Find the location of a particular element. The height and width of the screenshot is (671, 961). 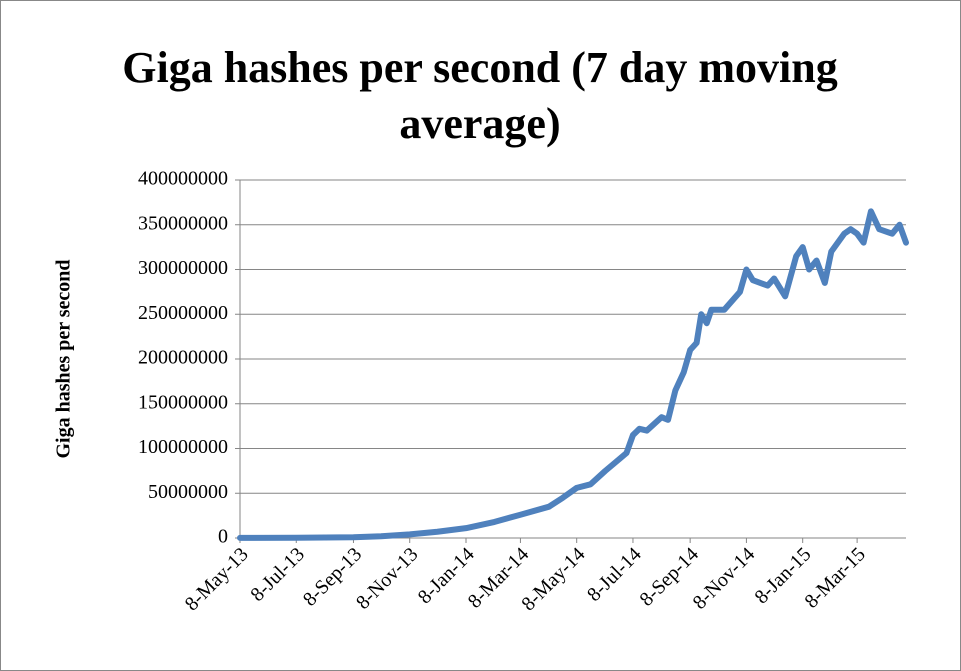

y-tick-label: 350000000 is located at coordinates (183, 223).